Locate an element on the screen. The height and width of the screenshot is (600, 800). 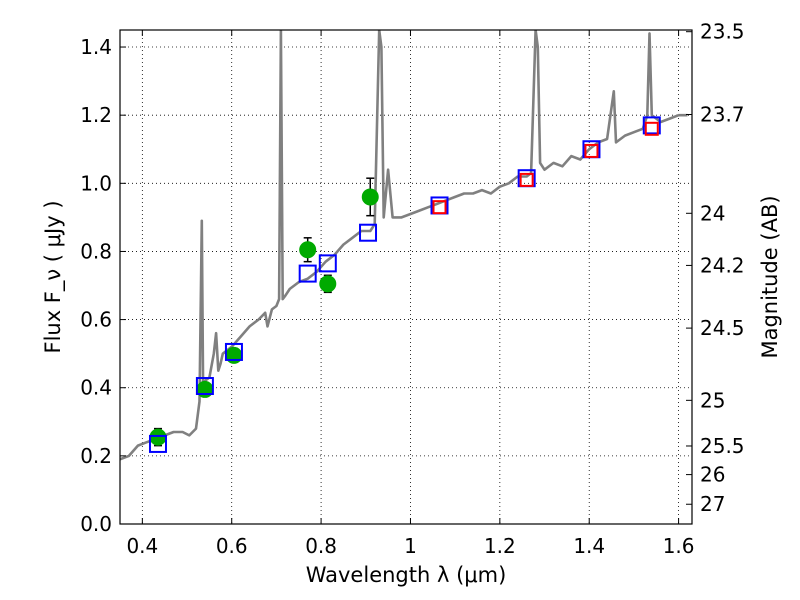
right-tick-label: 26 is located at coordinates (712, 475).